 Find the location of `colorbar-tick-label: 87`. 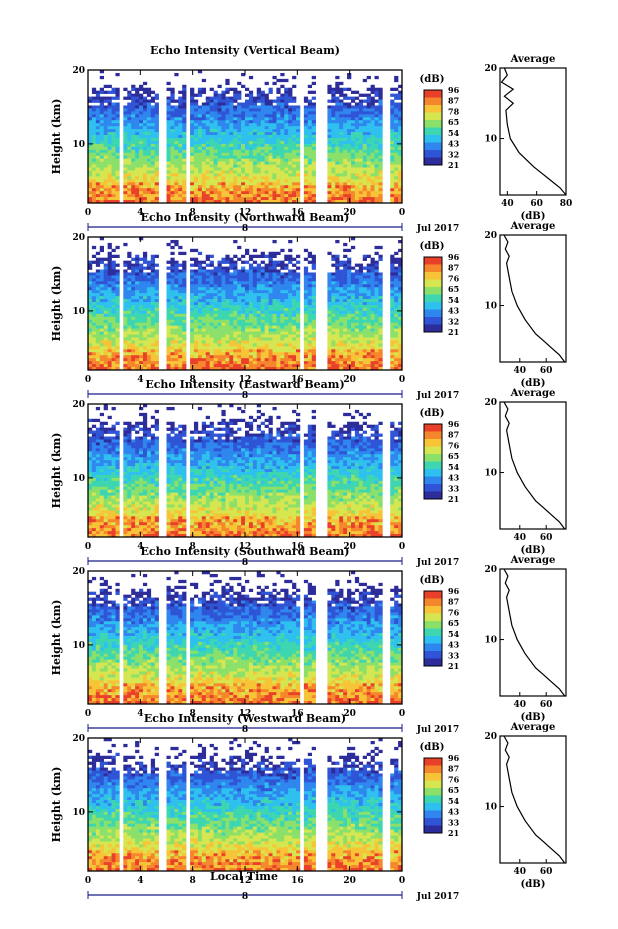

colorbar-tick-label: 87 is located at coordinates (453, 101).